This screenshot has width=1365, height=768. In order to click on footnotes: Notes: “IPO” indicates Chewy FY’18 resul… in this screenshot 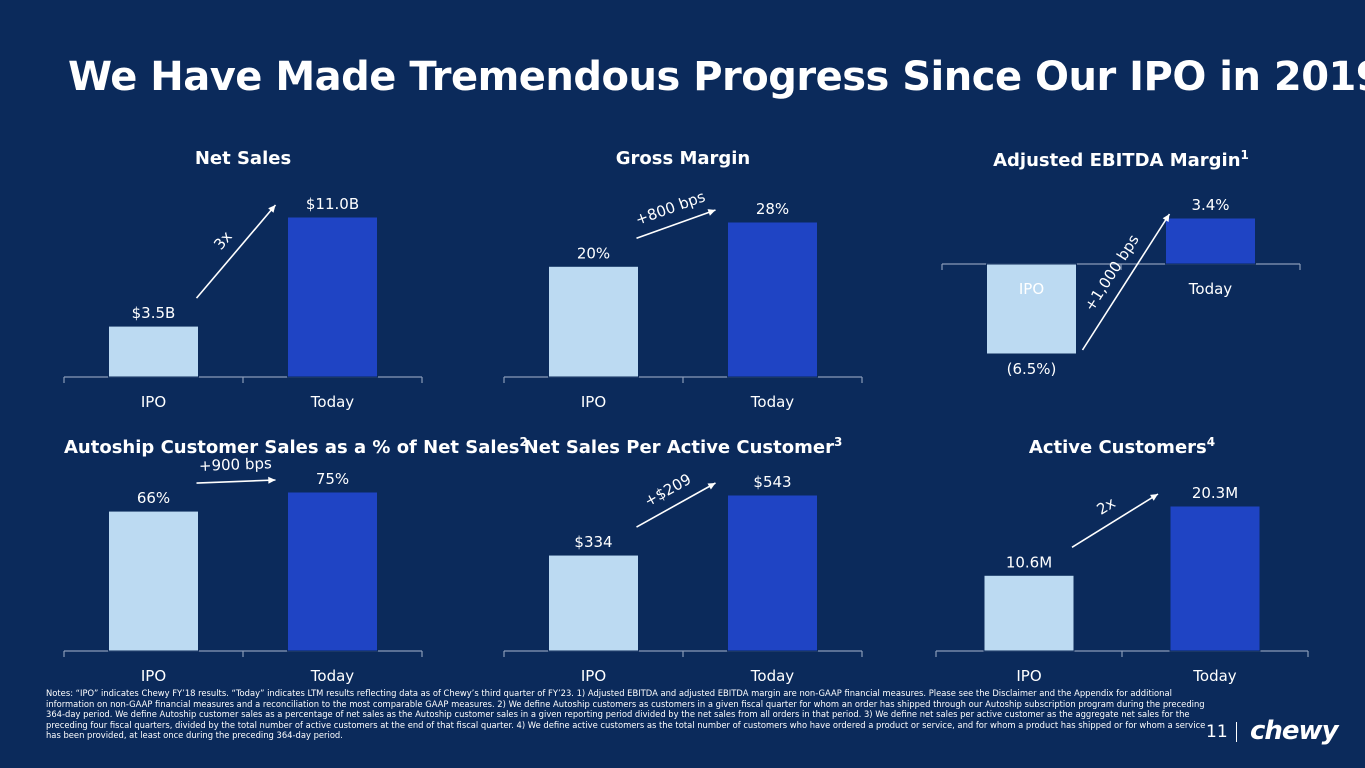, I will do `click(626, 714)`.